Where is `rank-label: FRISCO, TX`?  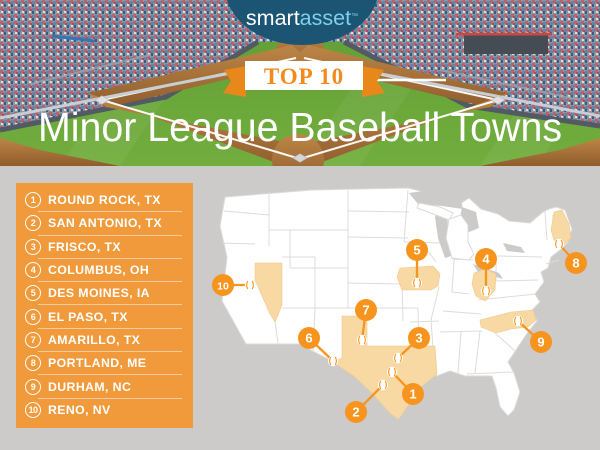
rank-label: FRISCO, TX is located at coordinates (85, 246).